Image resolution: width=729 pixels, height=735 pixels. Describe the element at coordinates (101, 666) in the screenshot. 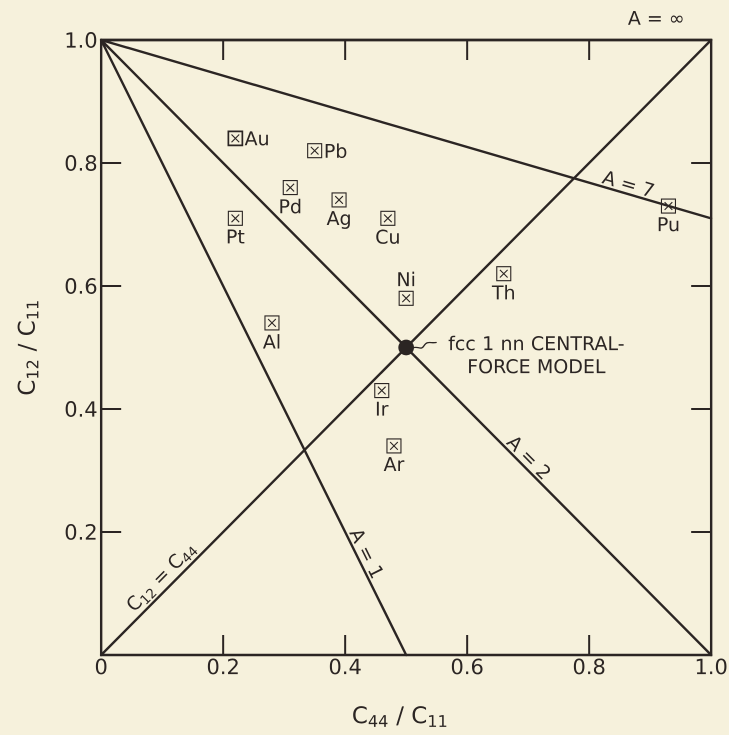

I see `x-tick-label: 0` at that location.